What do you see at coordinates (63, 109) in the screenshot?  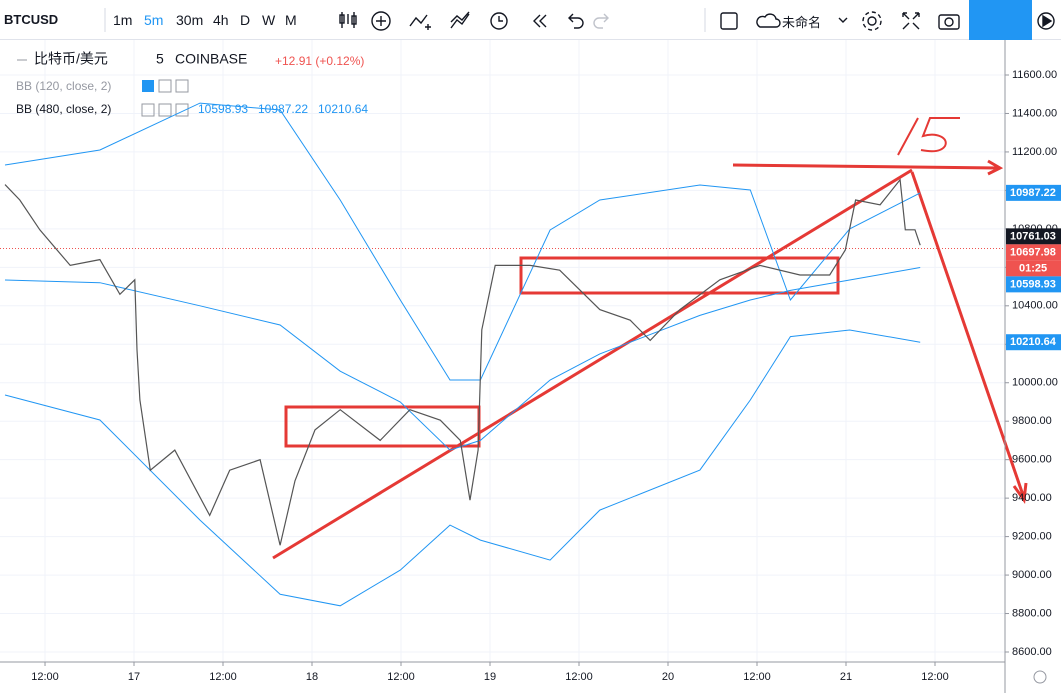 I see `indicator-name: BB (480, close, 2)` at bounding box center [63, 109].